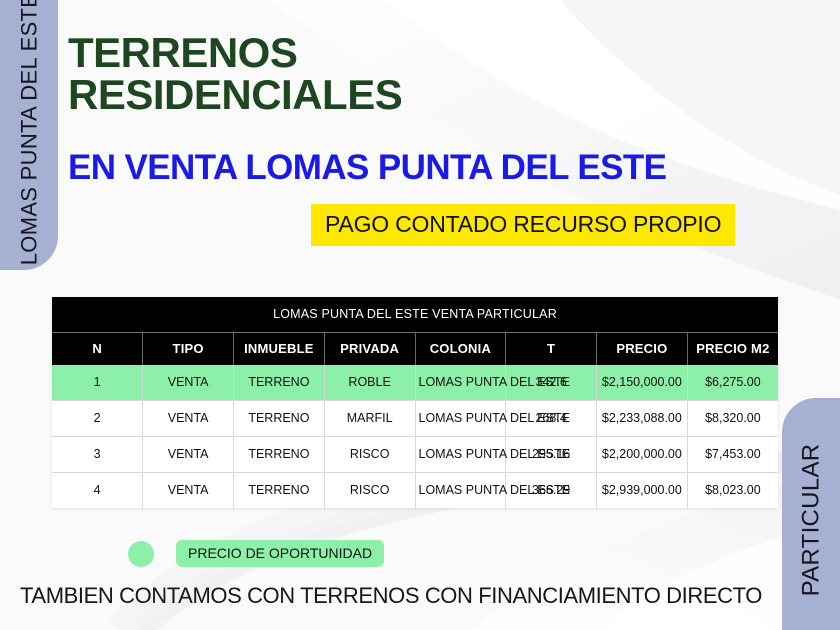  What do you see at coordinates (370, 418) in the screenshot?
I see `cell-privada: MARFIL` at bounding box center [370, 418].